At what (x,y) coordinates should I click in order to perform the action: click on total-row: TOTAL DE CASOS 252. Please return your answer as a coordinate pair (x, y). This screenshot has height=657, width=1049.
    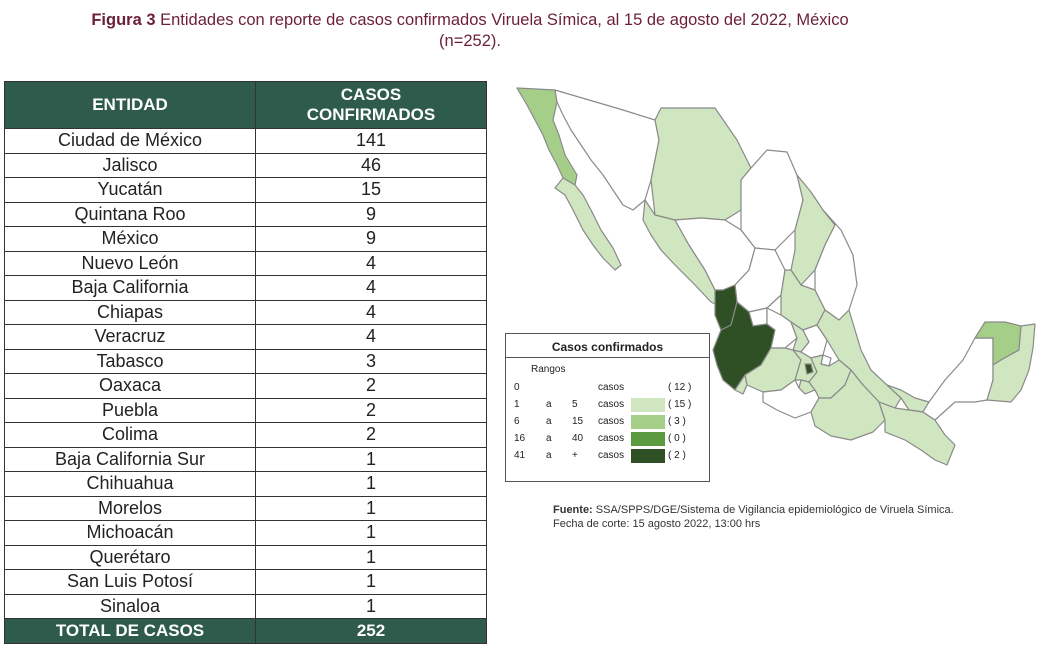
    Looking at the image, I should click on (245, 631).